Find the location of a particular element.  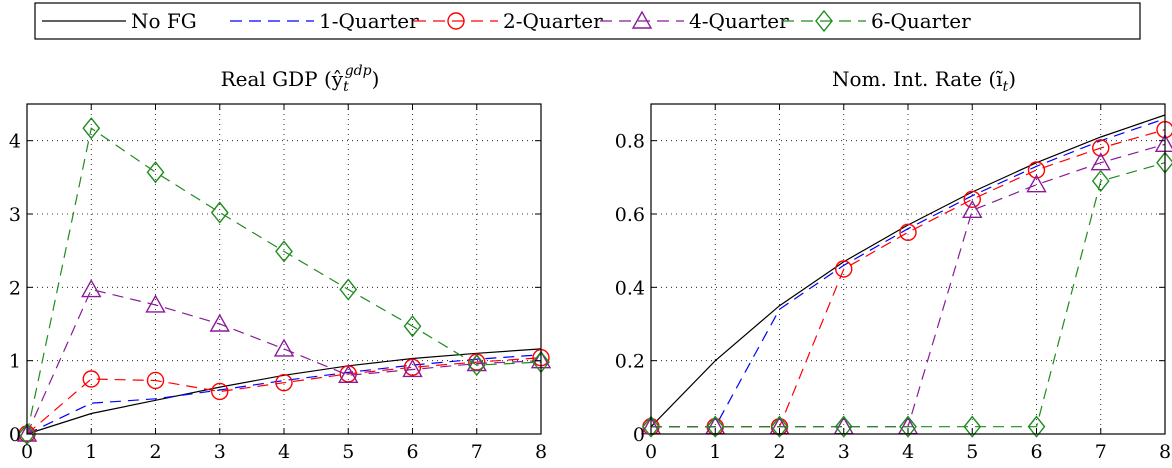

panel-title-sup: gdp is located at coordinates (358, 71).